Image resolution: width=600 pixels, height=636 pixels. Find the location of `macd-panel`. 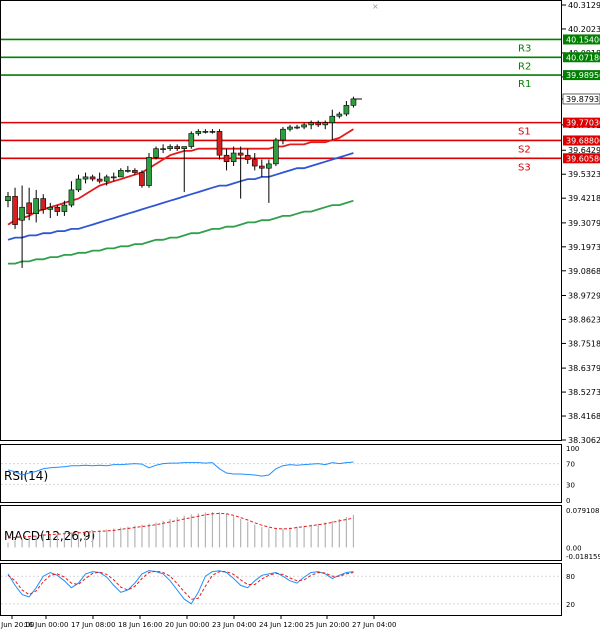

macd-panel is located at coordinates (281, 533).